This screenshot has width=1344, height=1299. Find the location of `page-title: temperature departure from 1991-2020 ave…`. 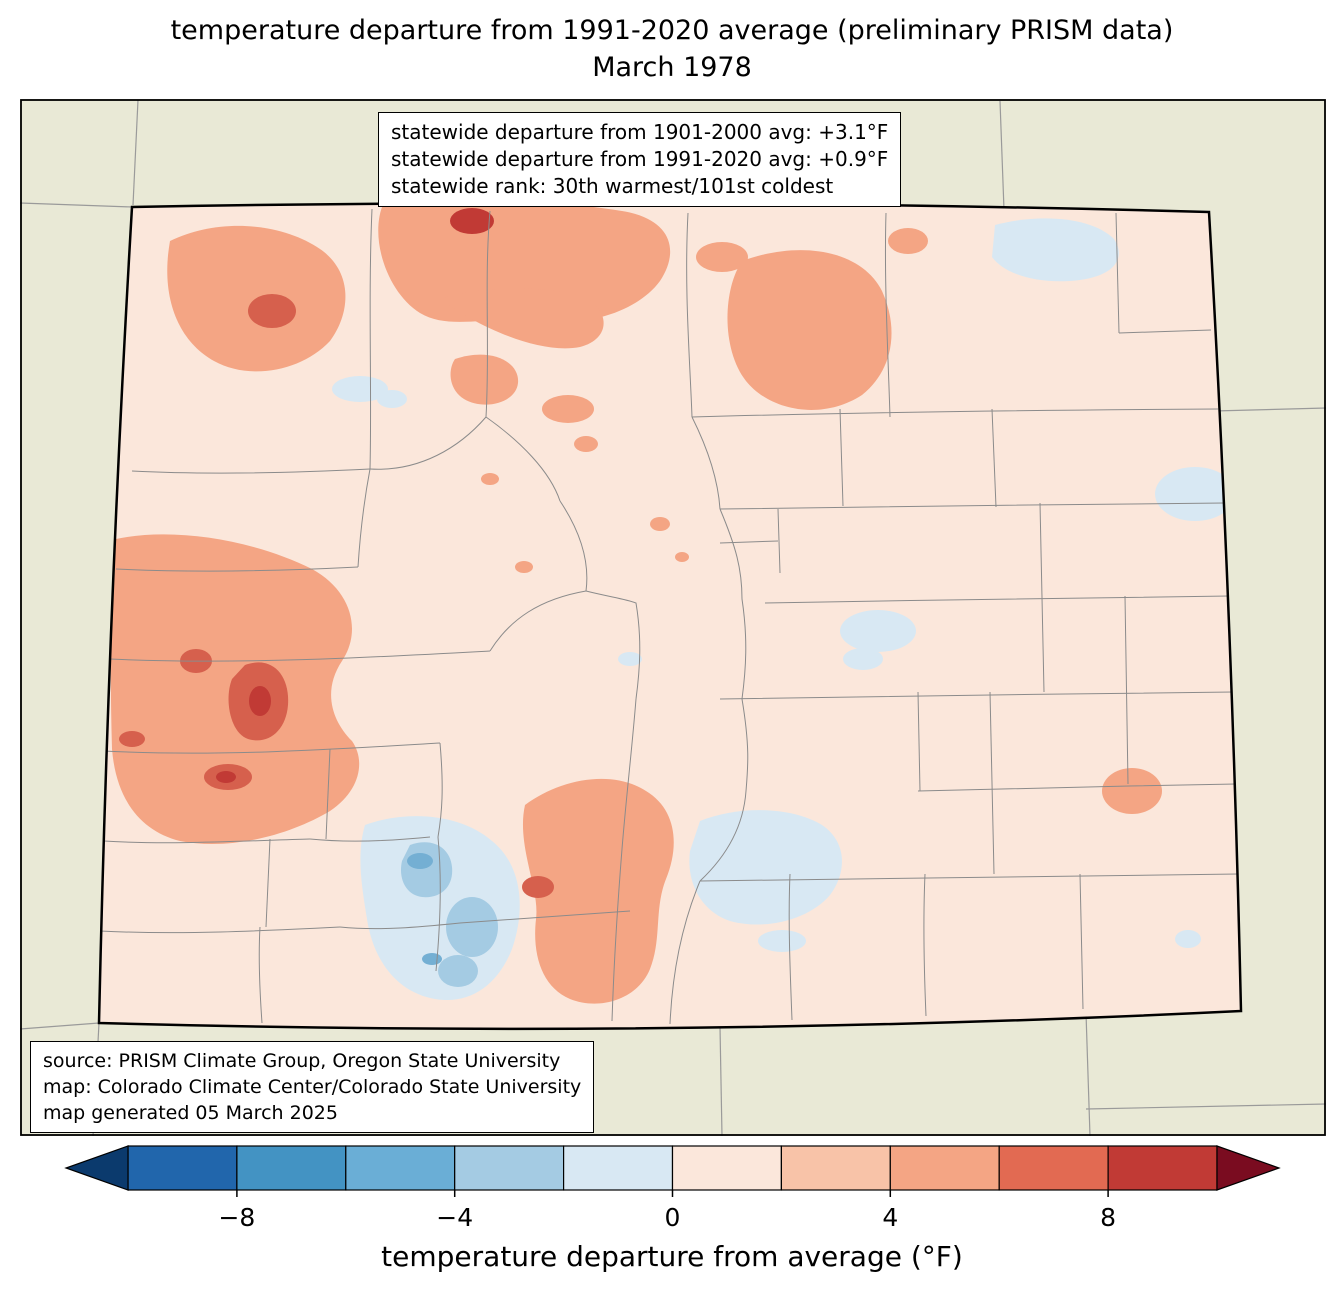

page-title: temperature departure from 1991-2020 ave… is located at coordinates (672, 49).